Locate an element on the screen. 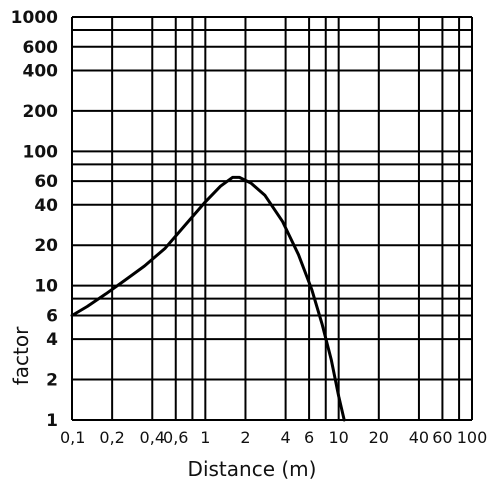  x-tick-label: 1 is located at coordinates (205, 437).